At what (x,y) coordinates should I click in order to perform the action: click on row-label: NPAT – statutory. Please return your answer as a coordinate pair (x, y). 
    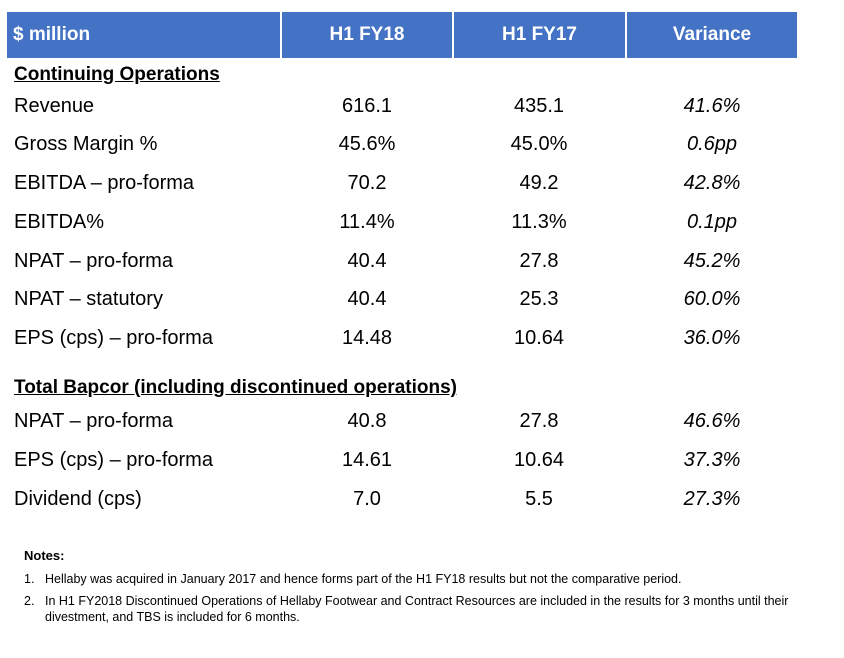
    Looking at the image, I should click on (88, 299).